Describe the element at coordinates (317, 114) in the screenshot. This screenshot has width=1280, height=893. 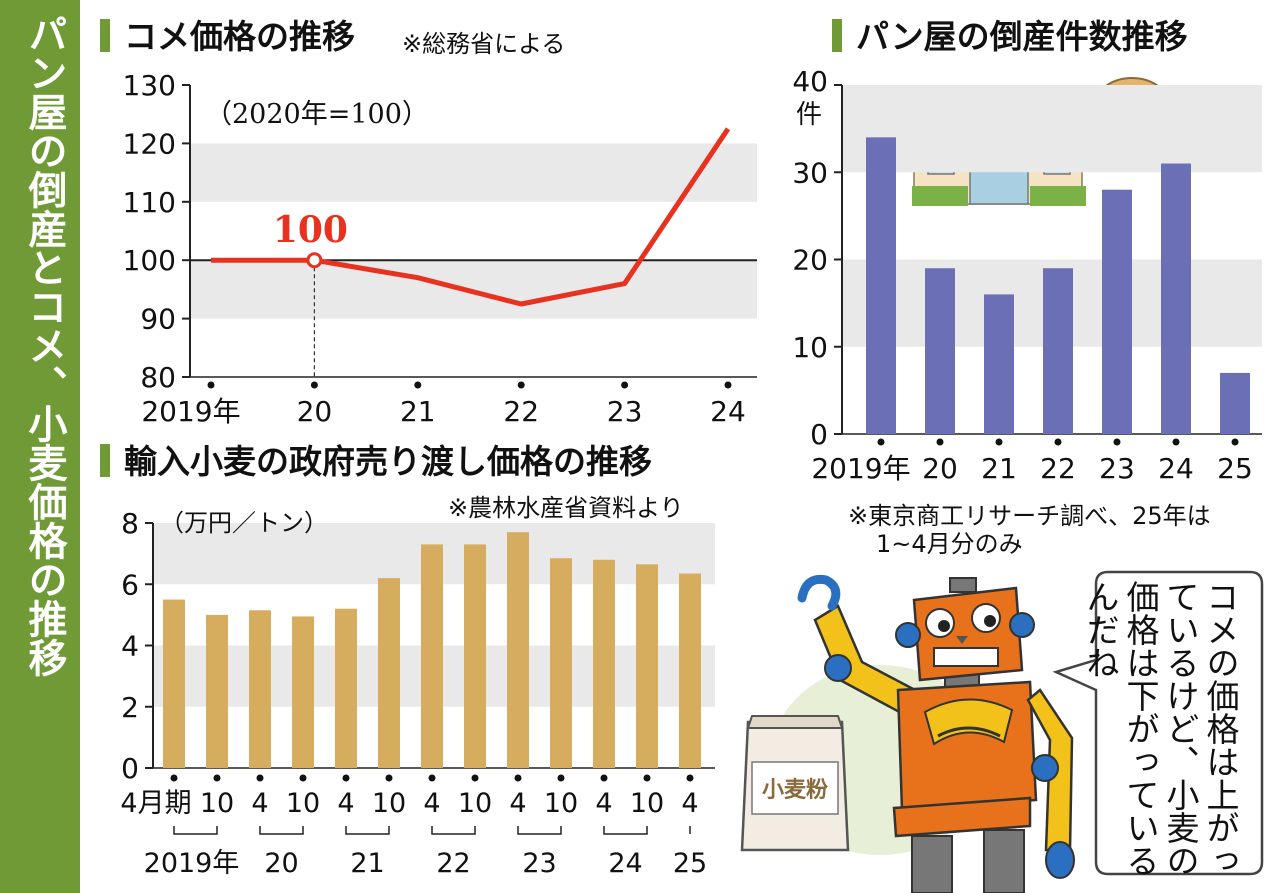
I see `unit-note: （2020年=100）` at that location.